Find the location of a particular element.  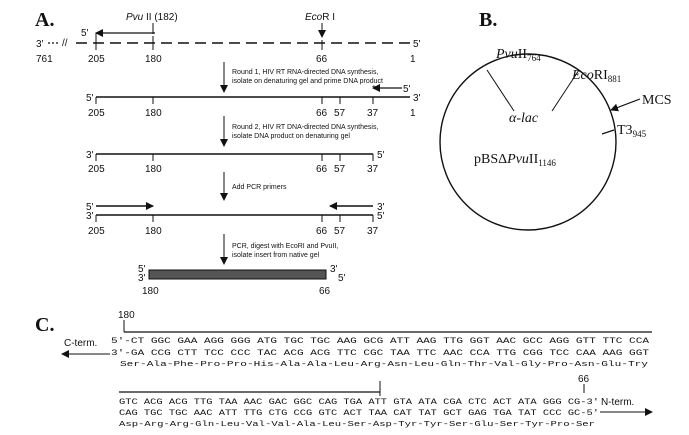

row5-num-180: 180 is located at coordinates (150, 291).